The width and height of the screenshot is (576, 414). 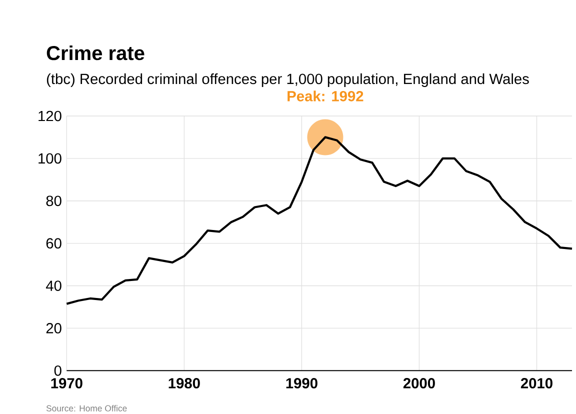 What do you see at coordinates (184, 383) in the screenshot?
I see `x-tick-label: 1980` at bounding box center [184, 383].